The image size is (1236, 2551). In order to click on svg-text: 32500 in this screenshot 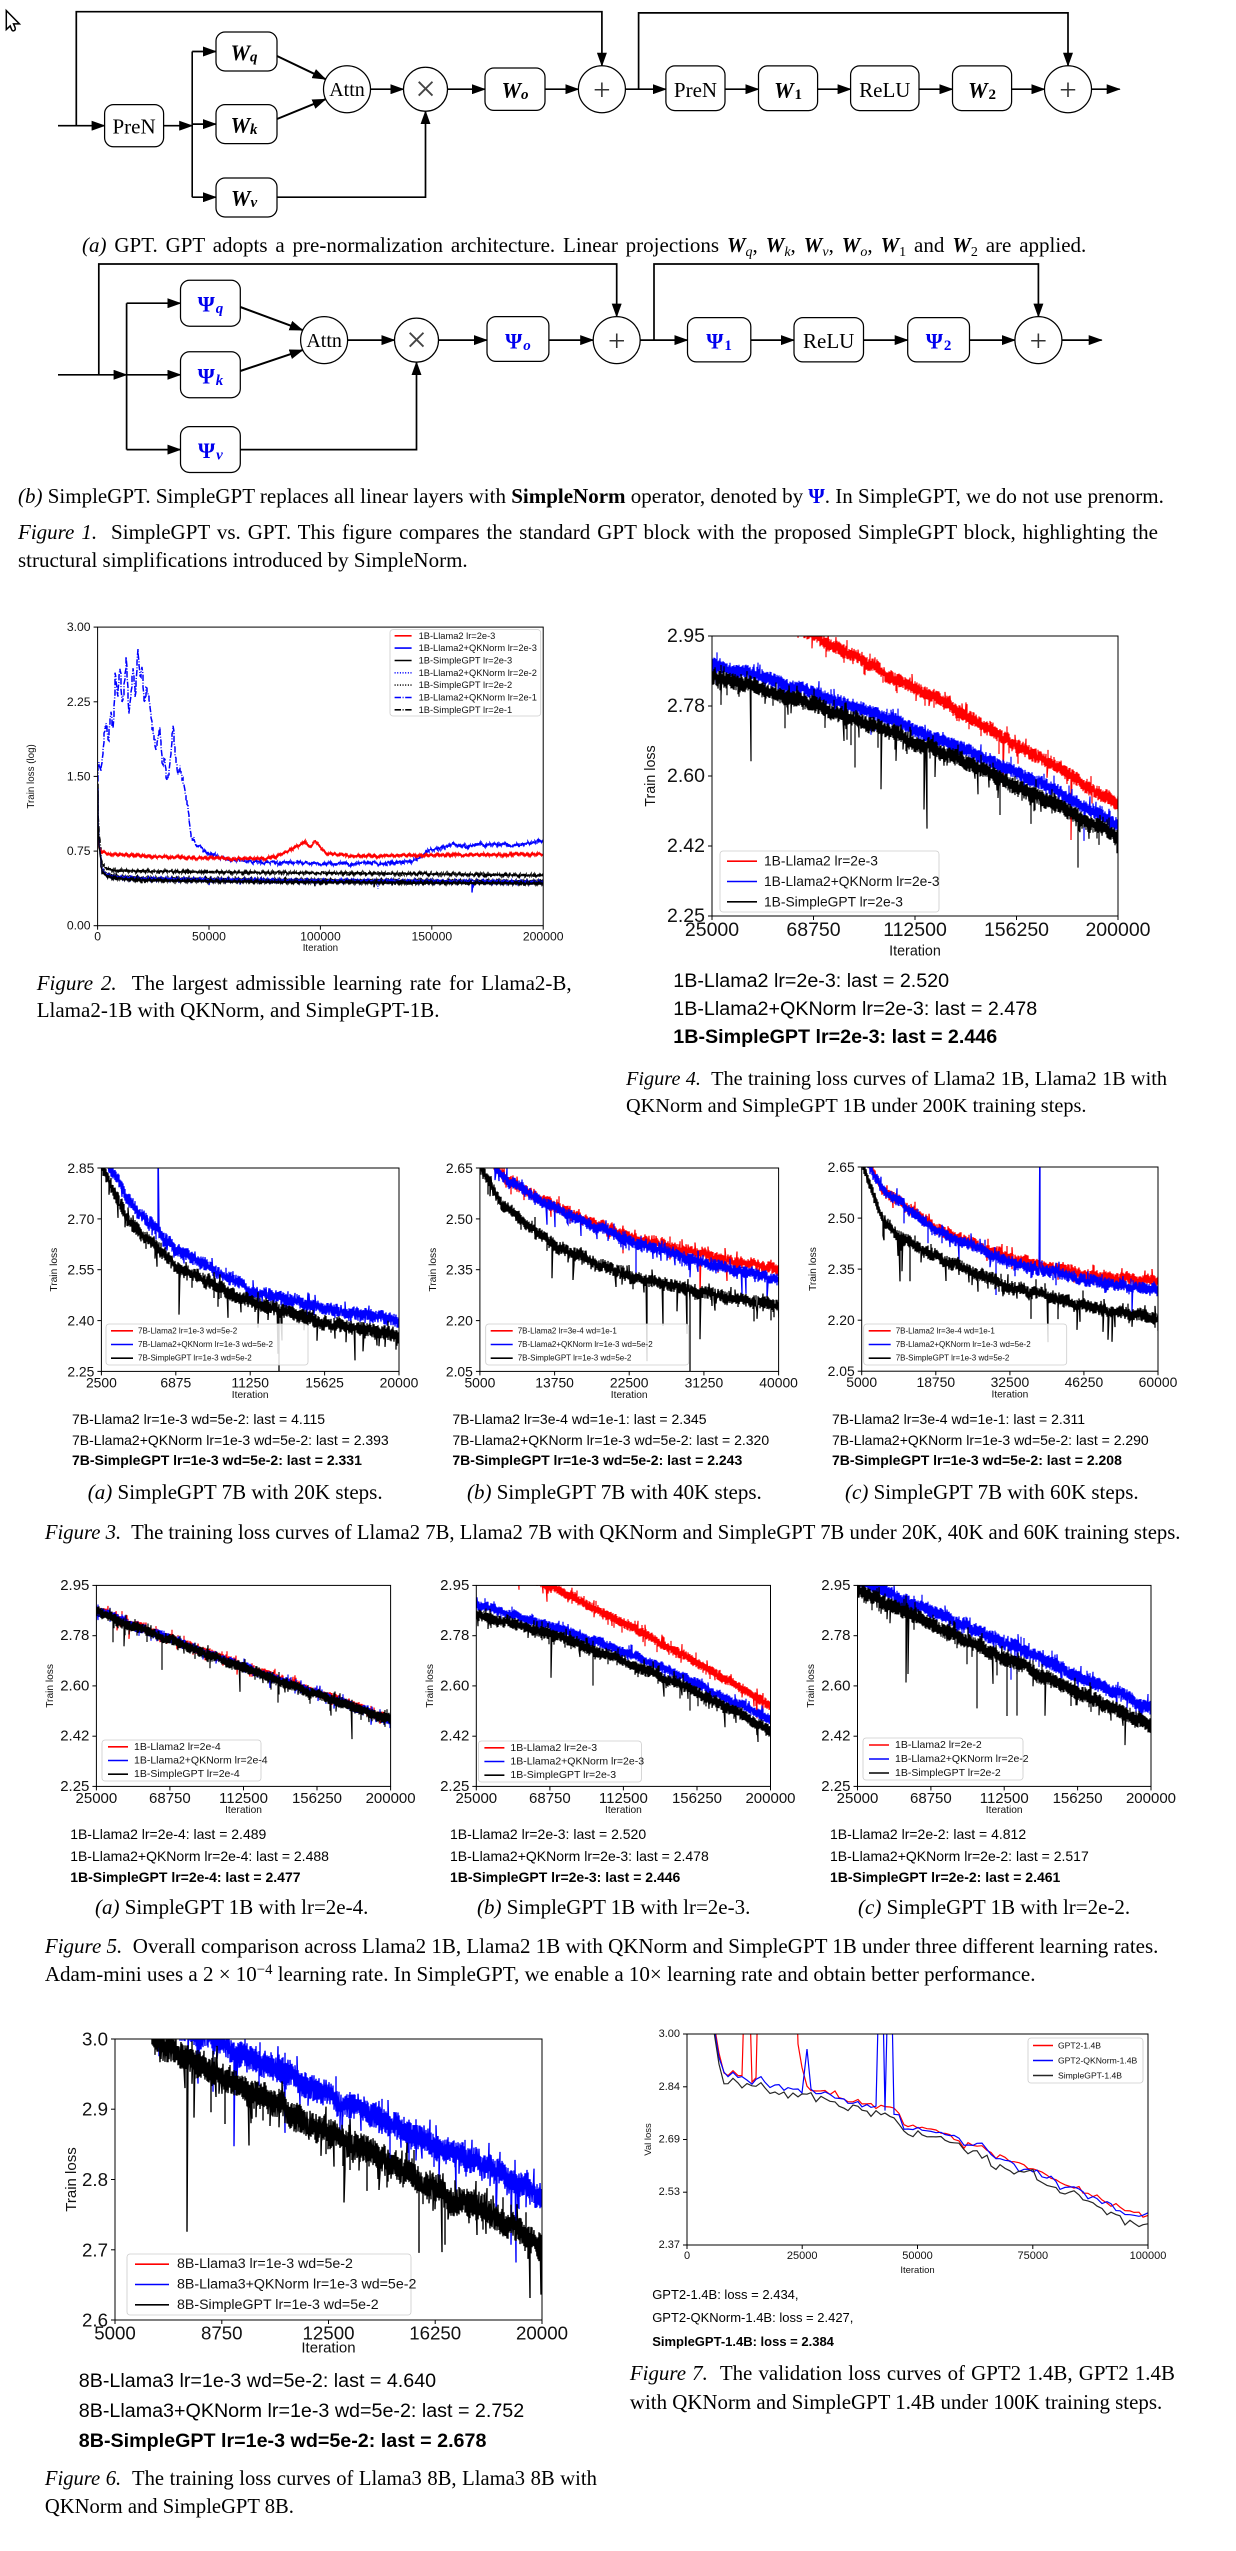, I will do `click(1010, 1382)`.